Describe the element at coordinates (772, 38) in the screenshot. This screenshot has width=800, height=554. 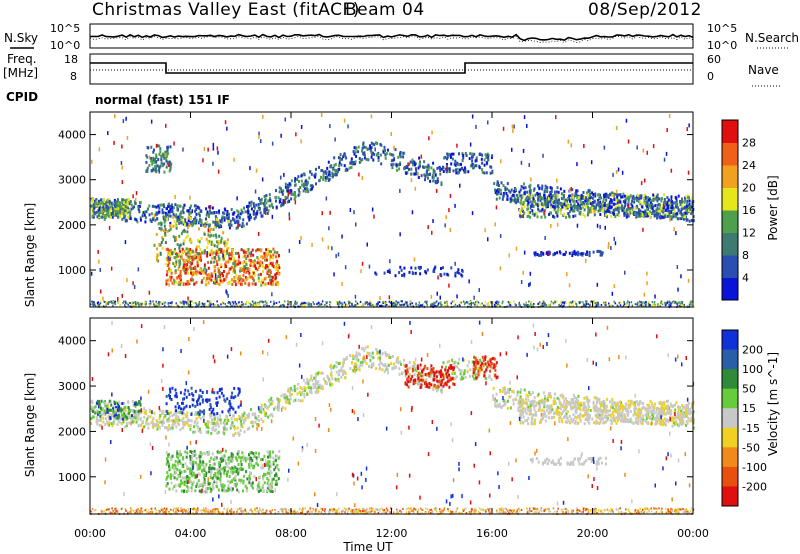
I see `n-search-label: N.Search` at that location.